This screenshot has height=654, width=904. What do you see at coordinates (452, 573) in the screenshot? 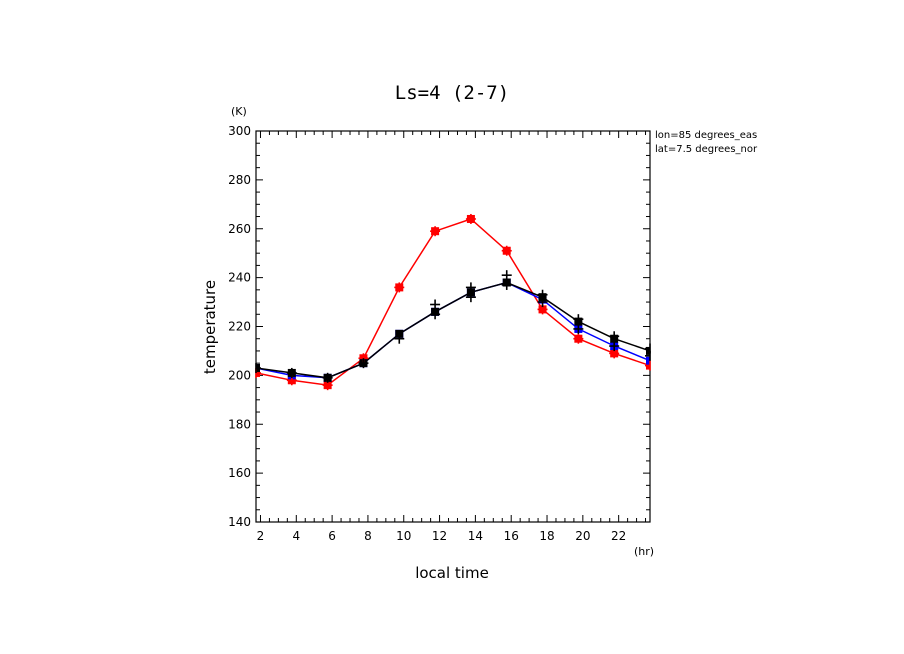
I see `x-axis-label: local time` at bounding box center [452, 573].